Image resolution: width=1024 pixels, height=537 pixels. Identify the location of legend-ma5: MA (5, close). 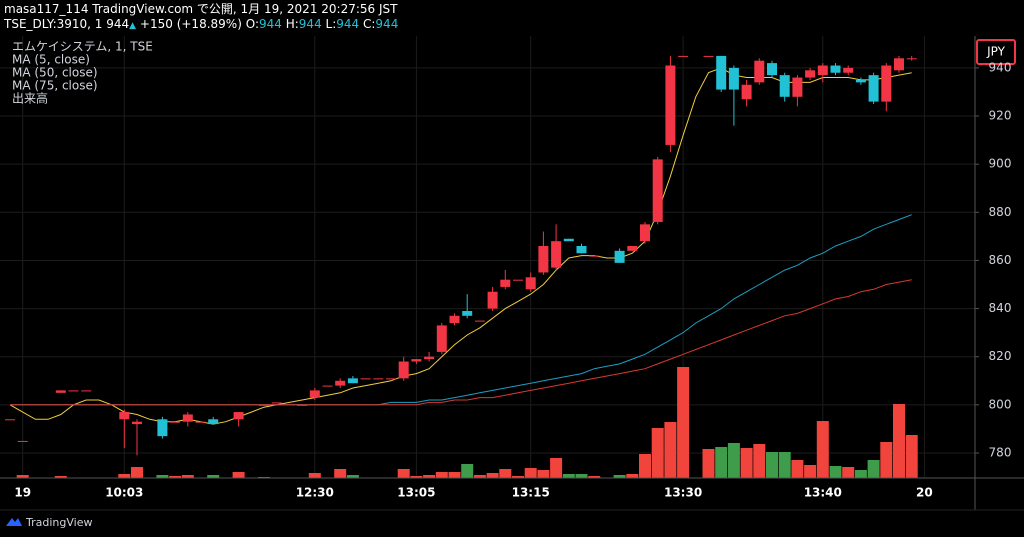
(51, 60).